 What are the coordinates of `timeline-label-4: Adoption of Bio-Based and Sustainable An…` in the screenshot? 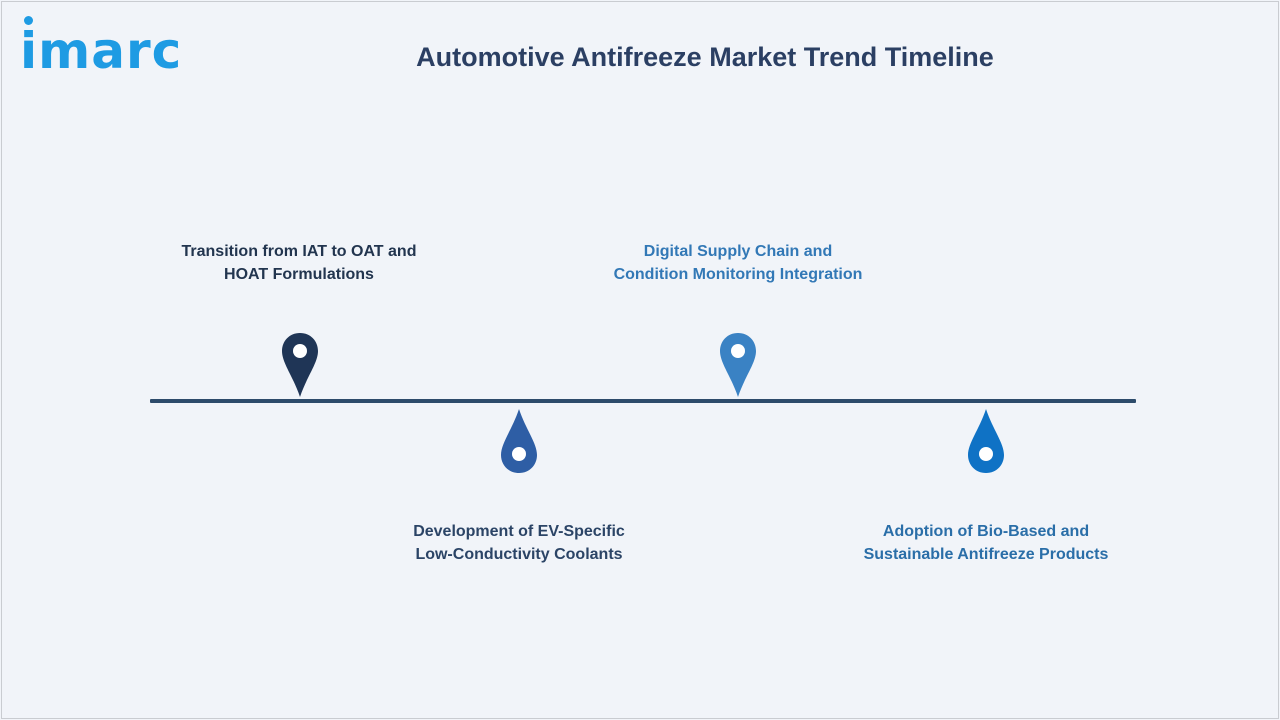 It's located at (986, 543).